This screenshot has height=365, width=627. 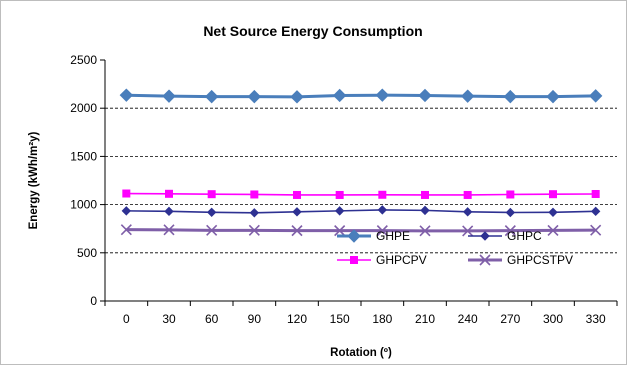 I want to click on legend-label-ghpe: GHPE, so click(x=393, y=236).